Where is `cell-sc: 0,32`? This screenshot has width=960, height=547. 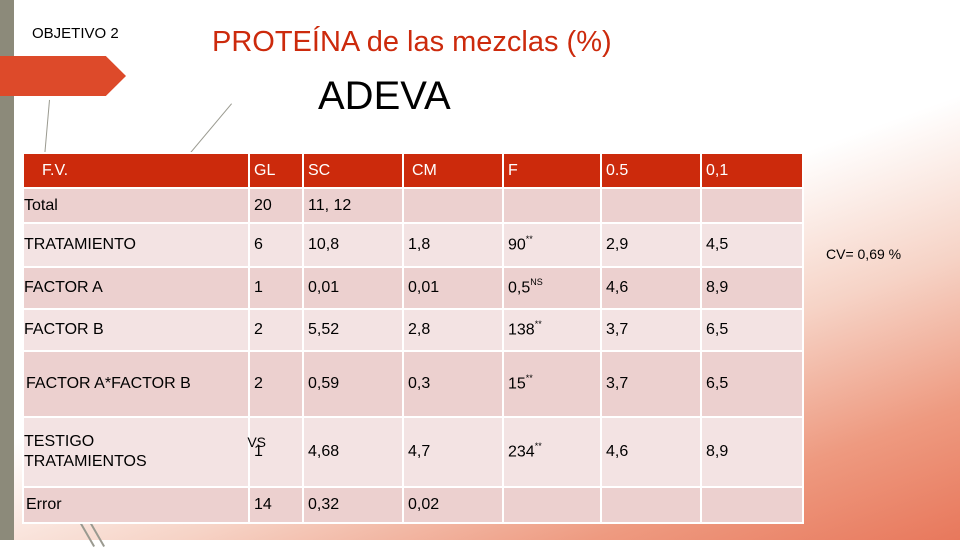
cell-sc: 0,32 is located at coordinates (353, 505).